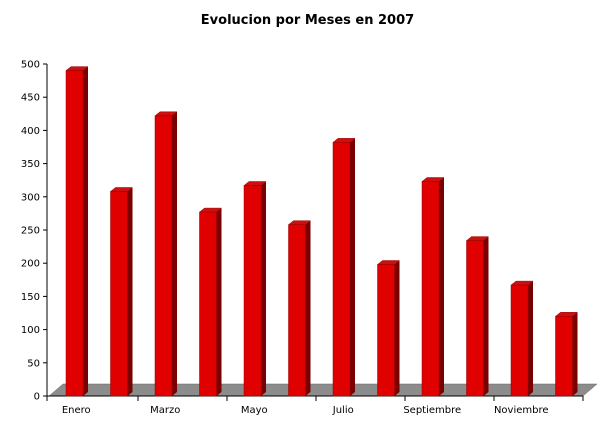 The height and width of the screenshot is (430, 615). What do you see at coordinates (254, 410) in the screenshot?
I see `x-tick-label: Mayo` at bounding box center [254, 410].